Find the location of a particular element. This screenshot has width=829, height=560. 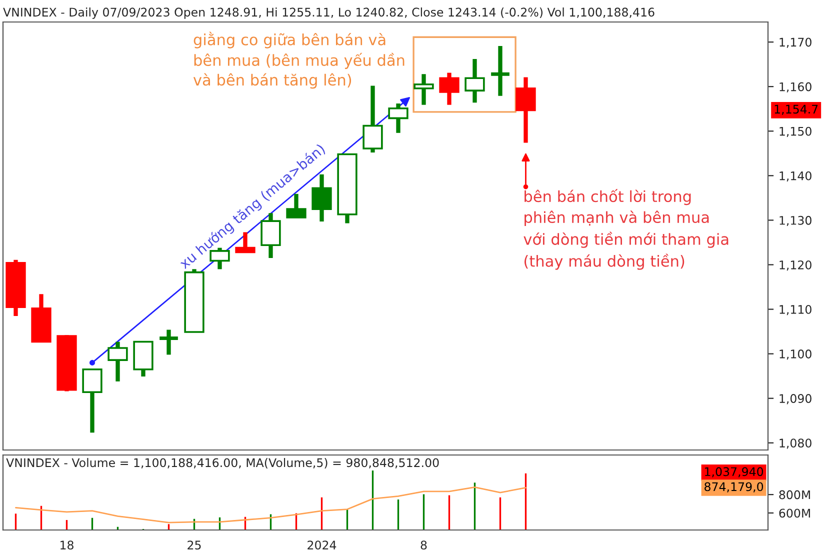

y-tick-label: 1,090 is located at coordinates (796, 399).